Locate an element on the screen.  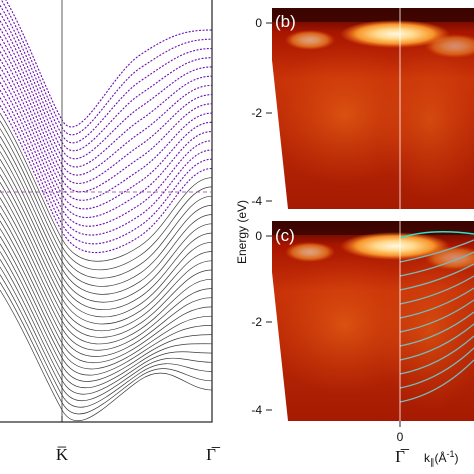
ytick-b-m4: -4 is located at coordinates (256, 201).